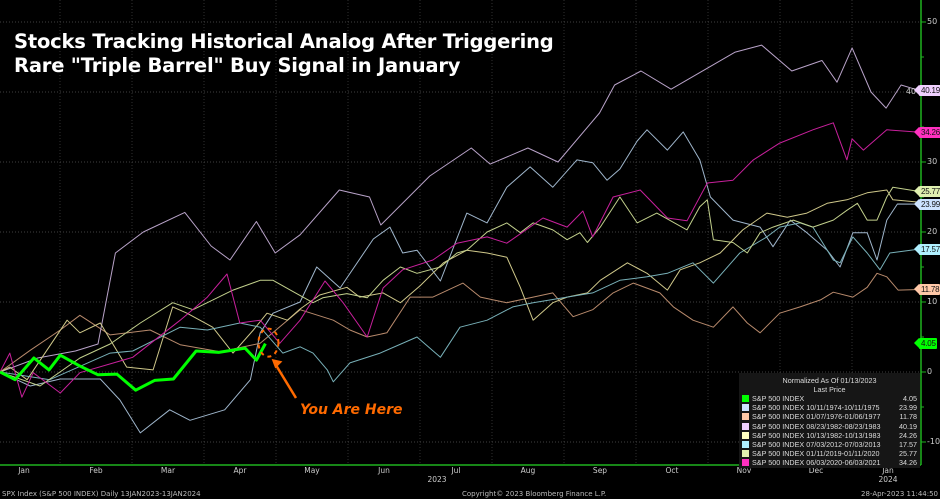 This screenshot has height=499, width=940. What do you see at coordinates (926, 132) in the screenshot?
I see `last-price-tag: 34.26` at bounding box center [926, 132].